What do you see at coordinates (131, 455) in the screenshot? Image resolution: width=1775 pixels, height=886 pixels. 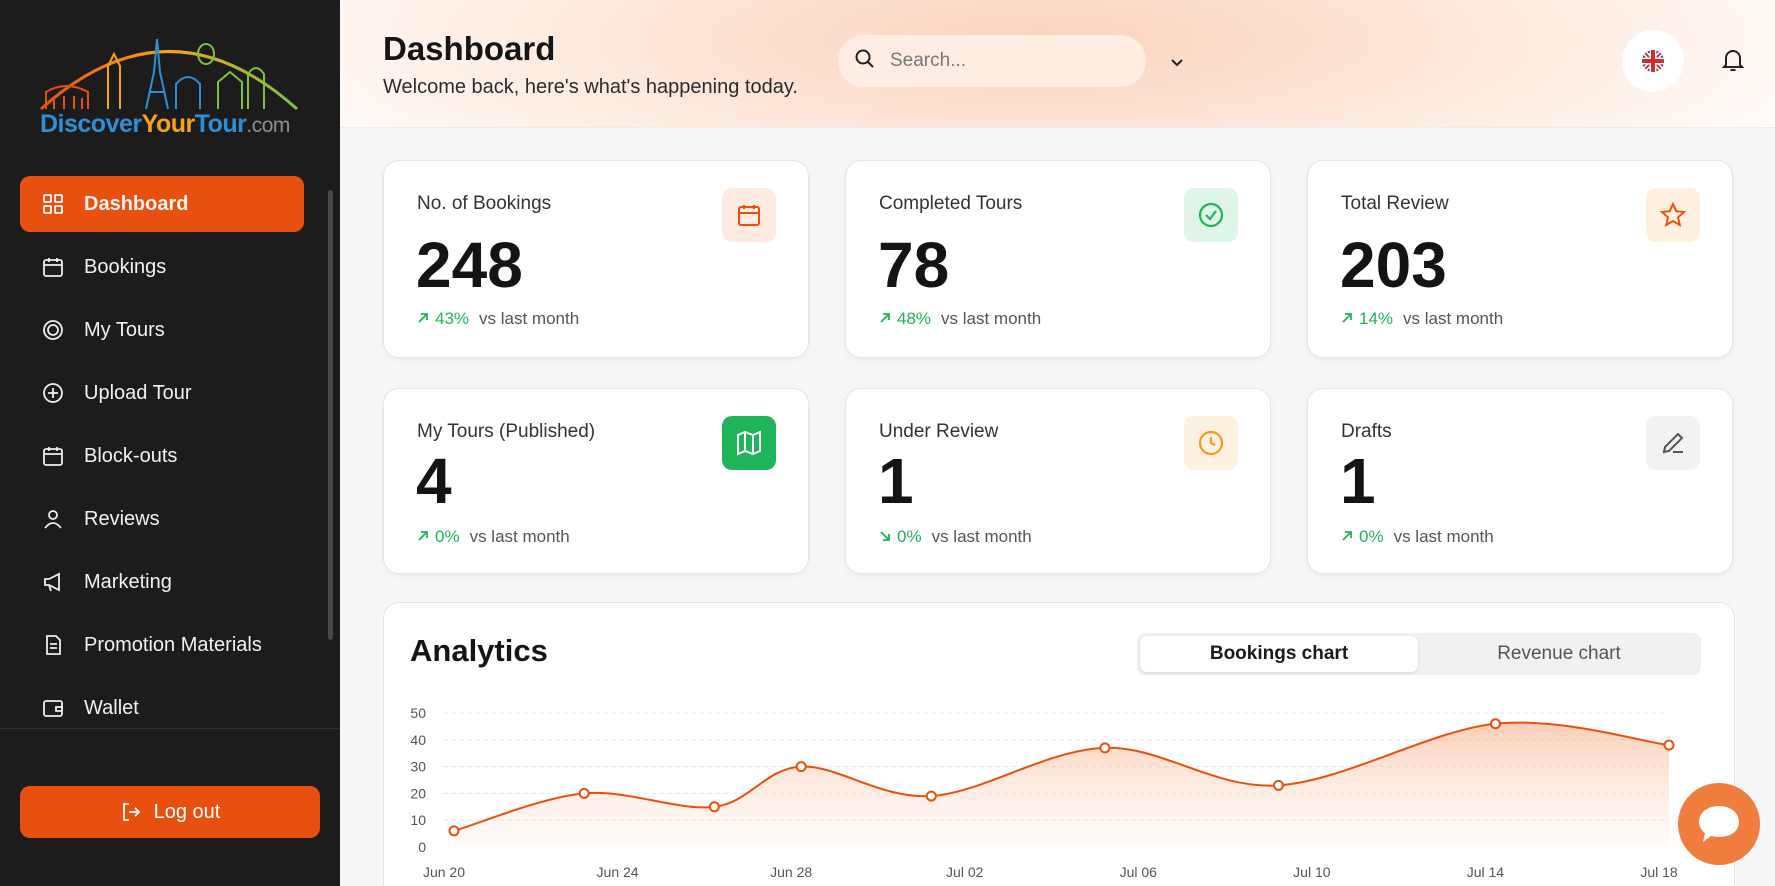 I see `sidebar-item-label: Block-outs` at bounding box center [131, 455].